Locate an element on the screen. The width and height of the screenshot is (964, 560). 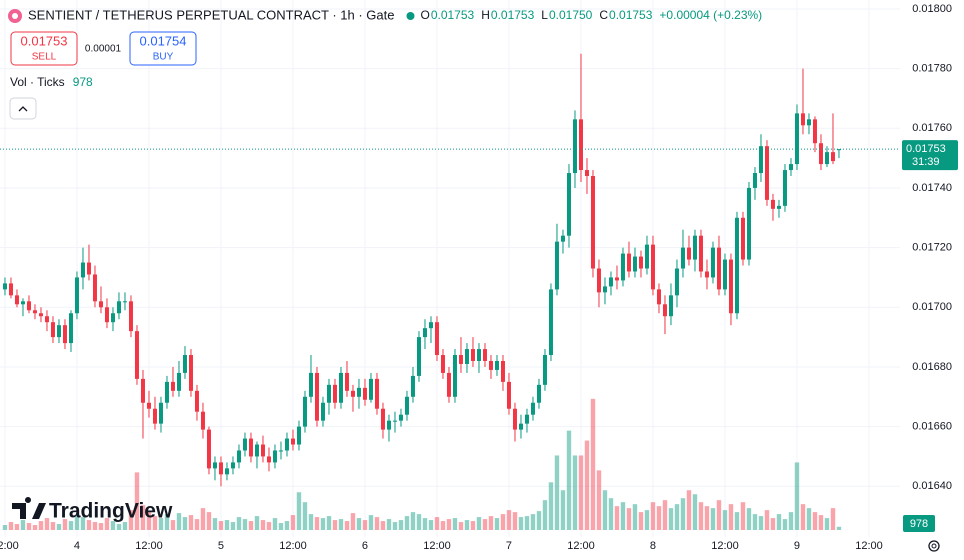
ohlc-key: C is located at coordinates (603, 15).